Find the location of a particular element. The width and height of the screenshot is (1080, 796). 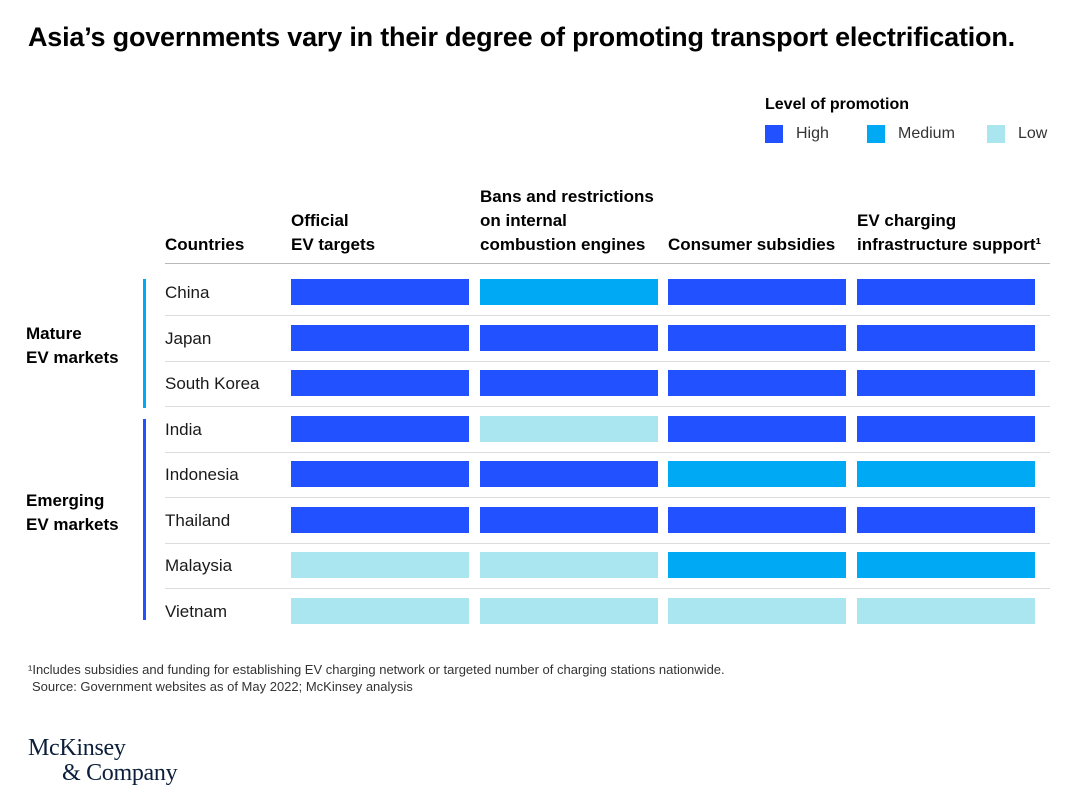

column-header-countries: Countries is located at coordinates (205, 244).